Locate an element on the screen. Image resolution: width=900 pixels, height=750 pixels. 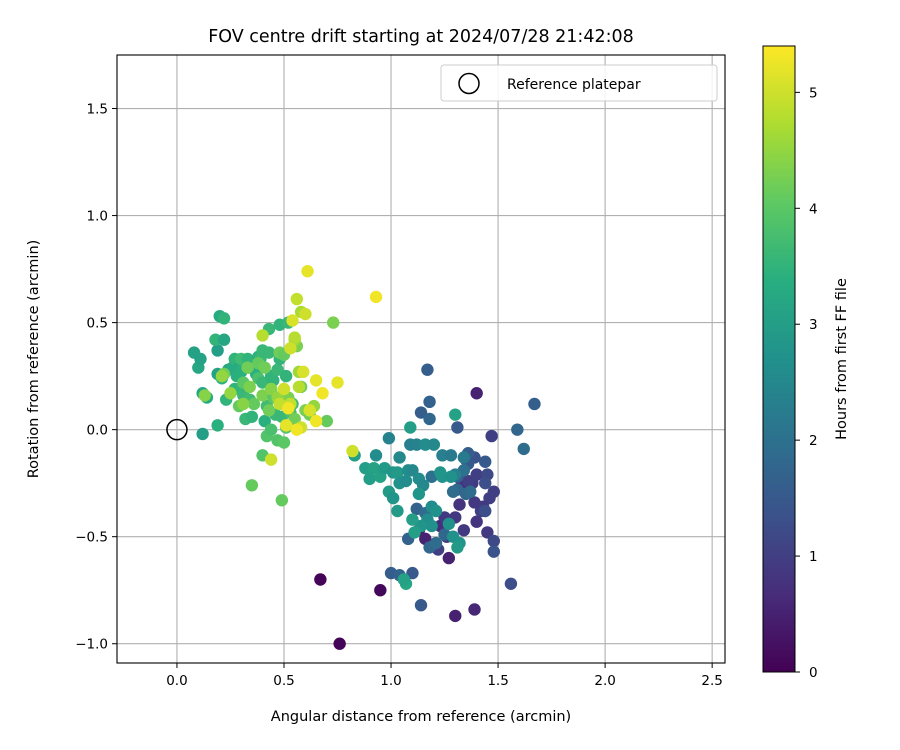
legend: Reference platepar is located at coordinates (579, 83).